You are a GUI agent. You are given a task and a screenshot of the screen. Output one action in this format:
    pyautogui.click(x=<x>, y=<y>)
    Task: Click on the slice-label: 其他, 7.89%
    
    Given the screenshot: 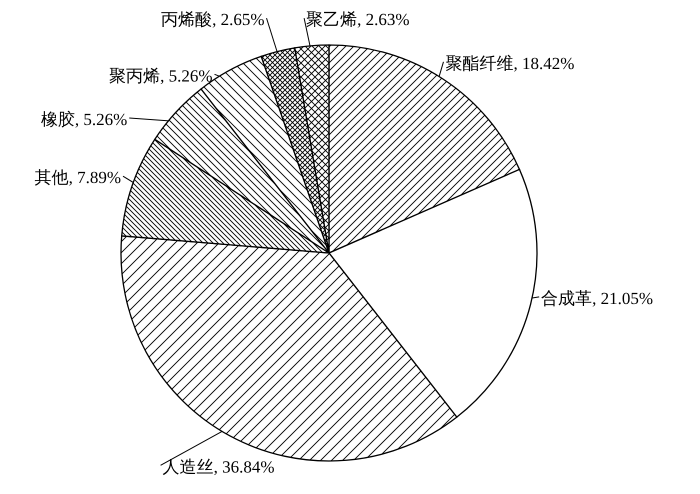 What is the action you would take?
    pyautogui.click(x=77, y=178)
    